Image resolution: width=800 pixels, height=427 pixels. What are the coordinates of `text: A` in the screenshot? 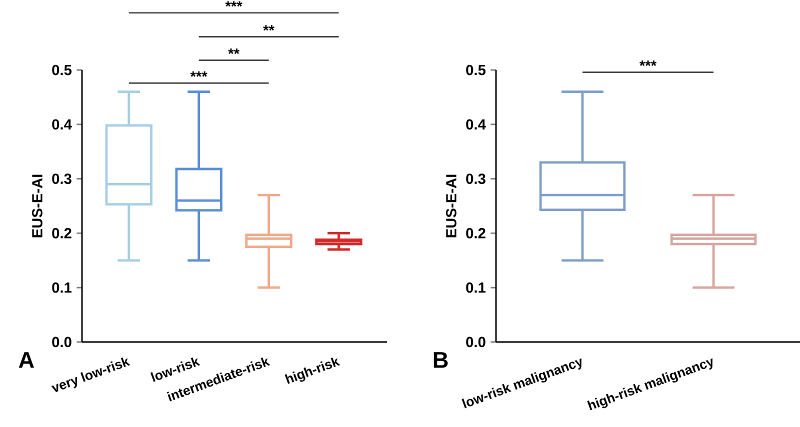 It's located at (26, 360).